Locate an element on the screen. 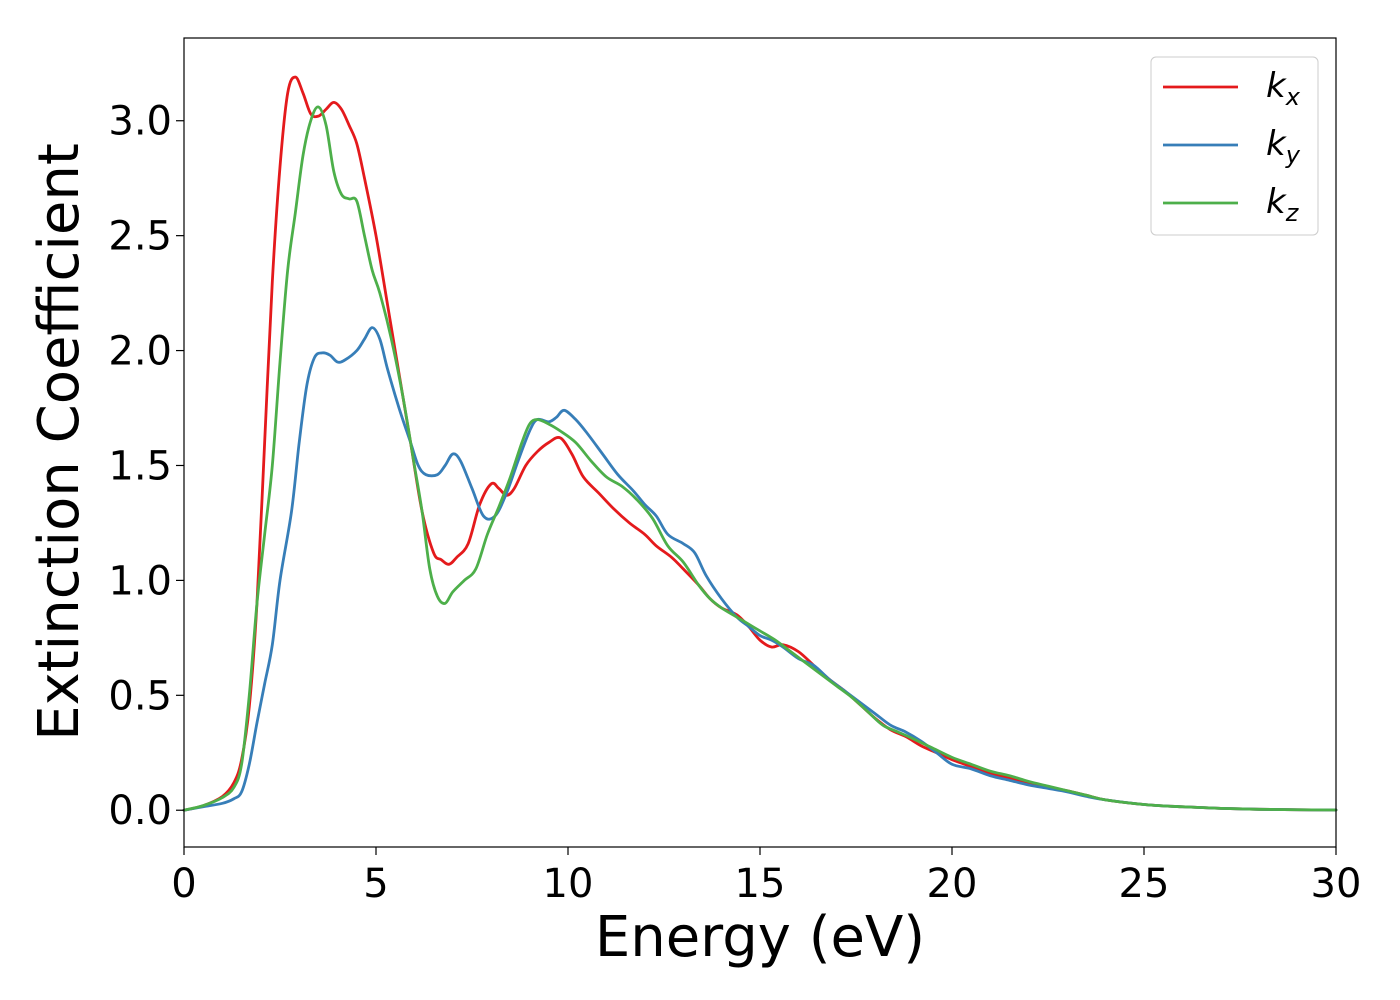  legend-label-x: kx is located at coordinates (1283, 88).